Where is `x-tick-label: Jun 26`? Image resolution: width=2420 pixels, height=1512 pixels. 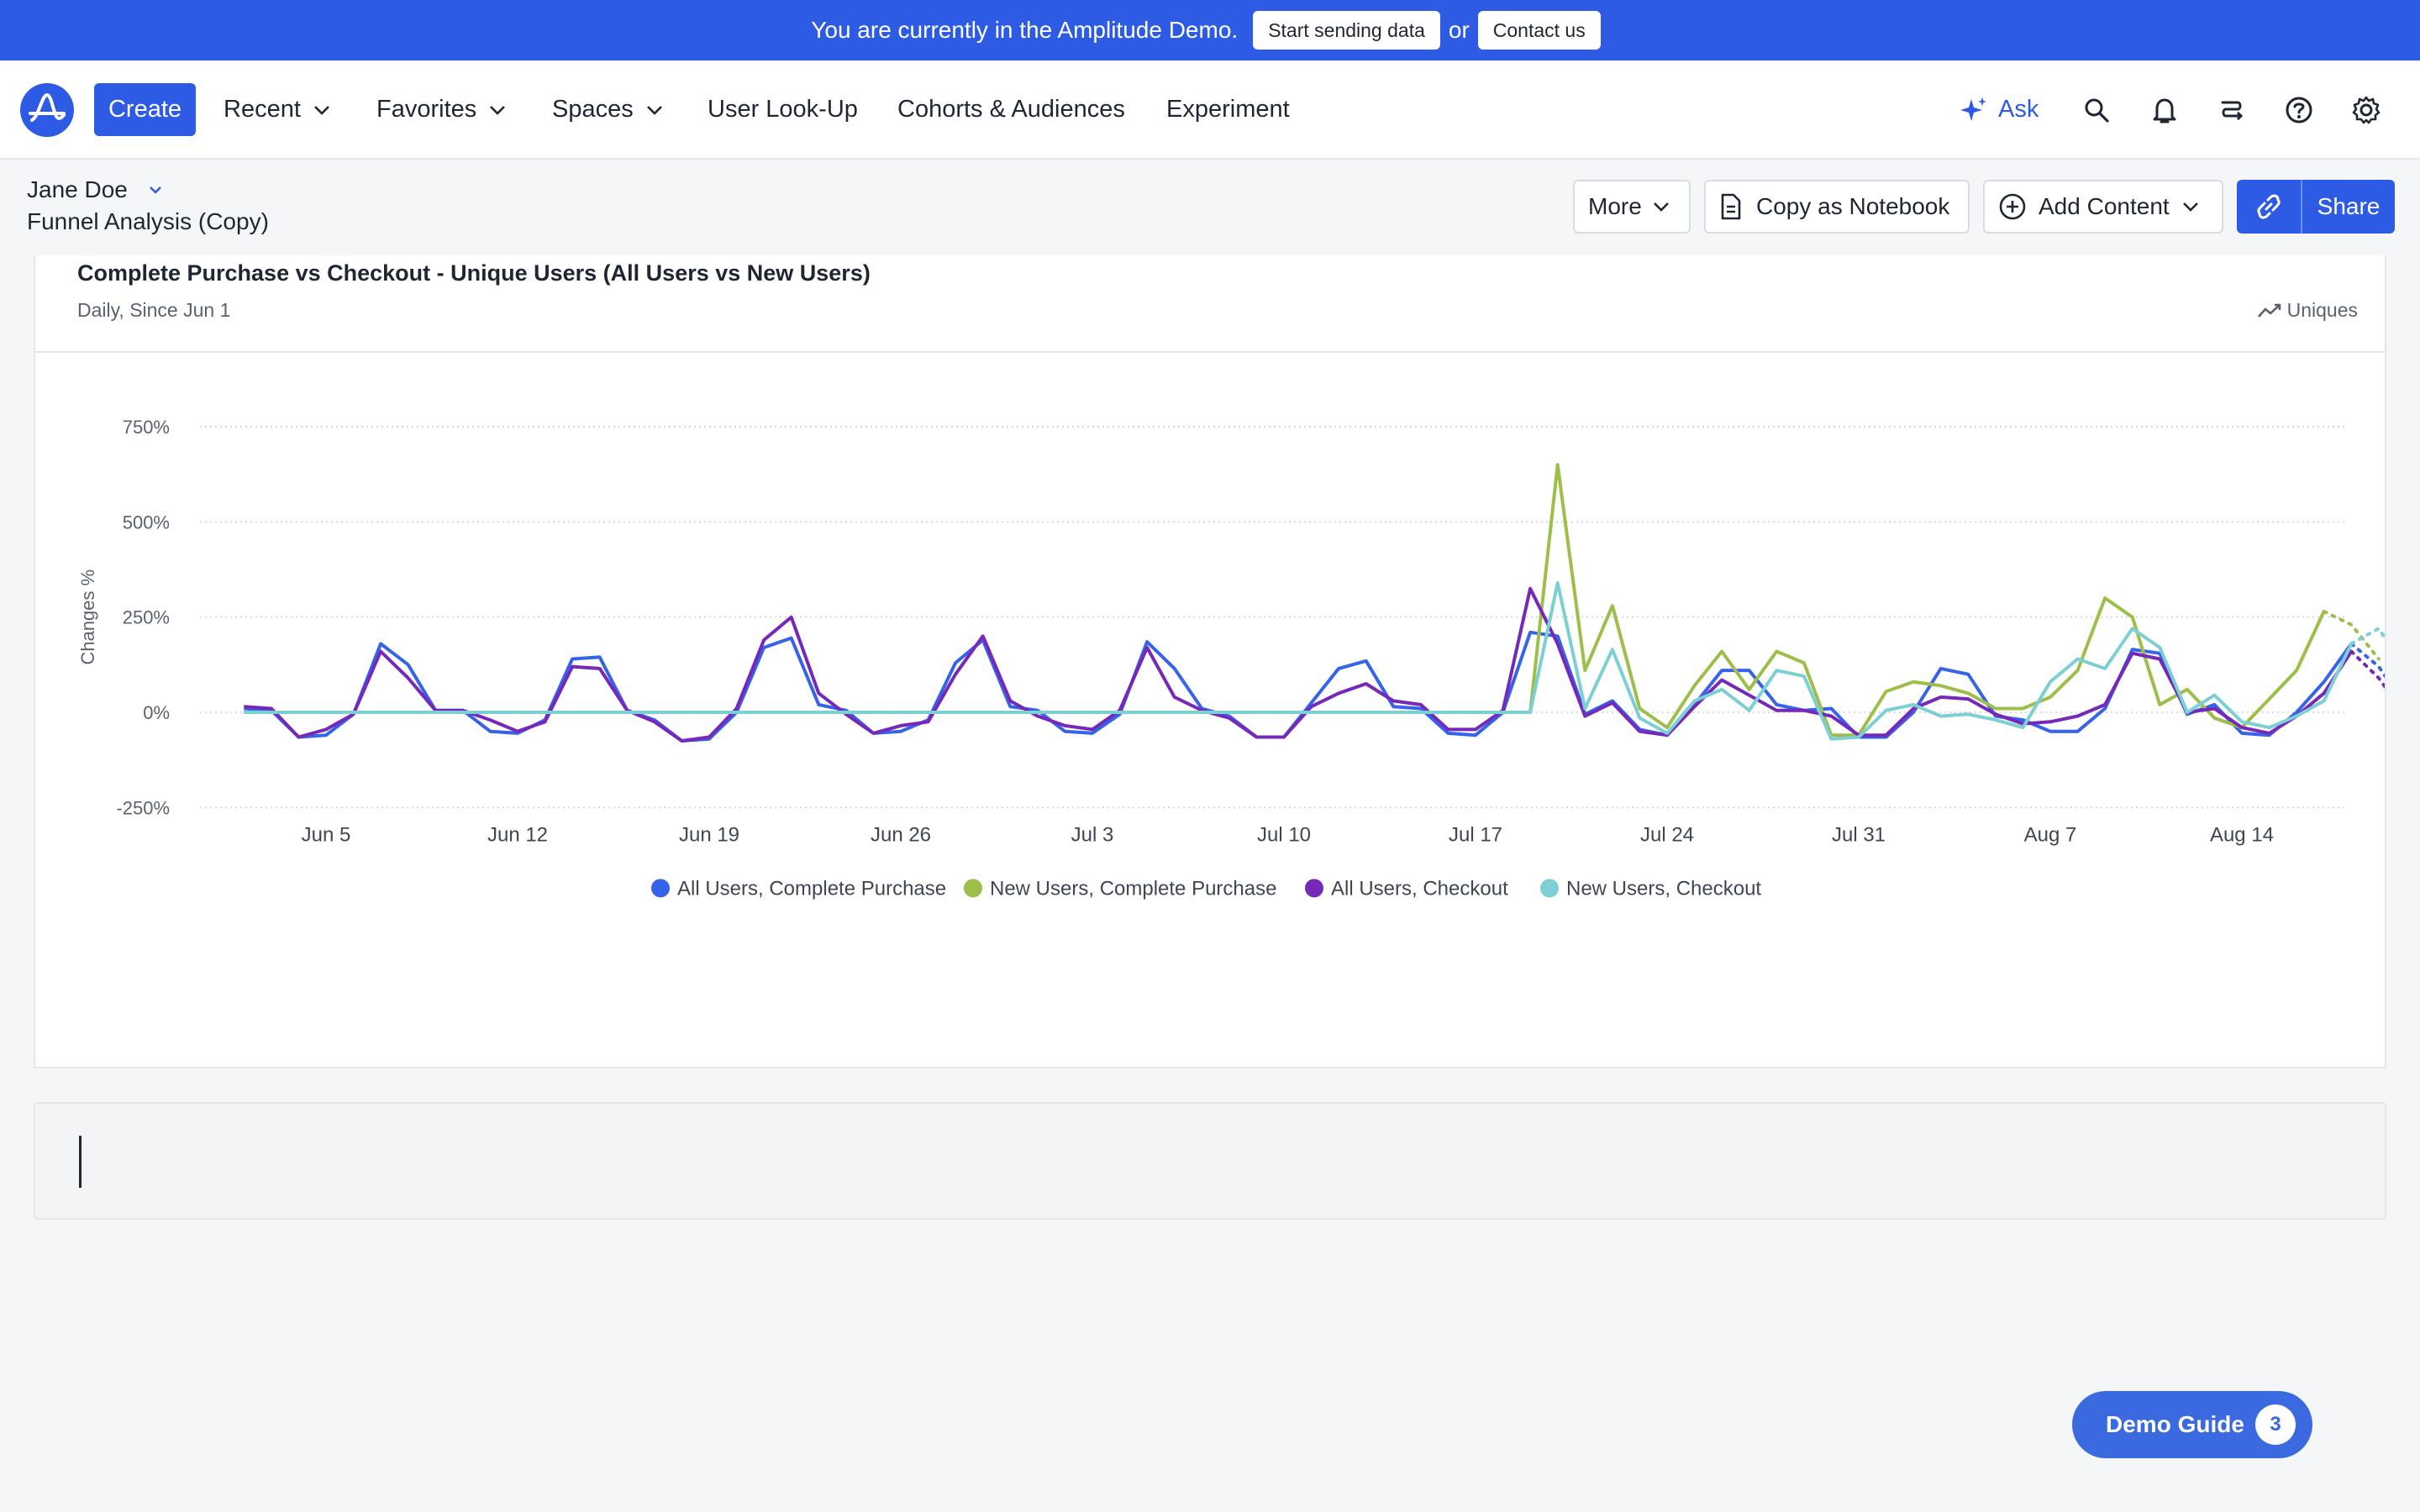 x-tick-label: Jun 26 is located at coordinates (901, 834).